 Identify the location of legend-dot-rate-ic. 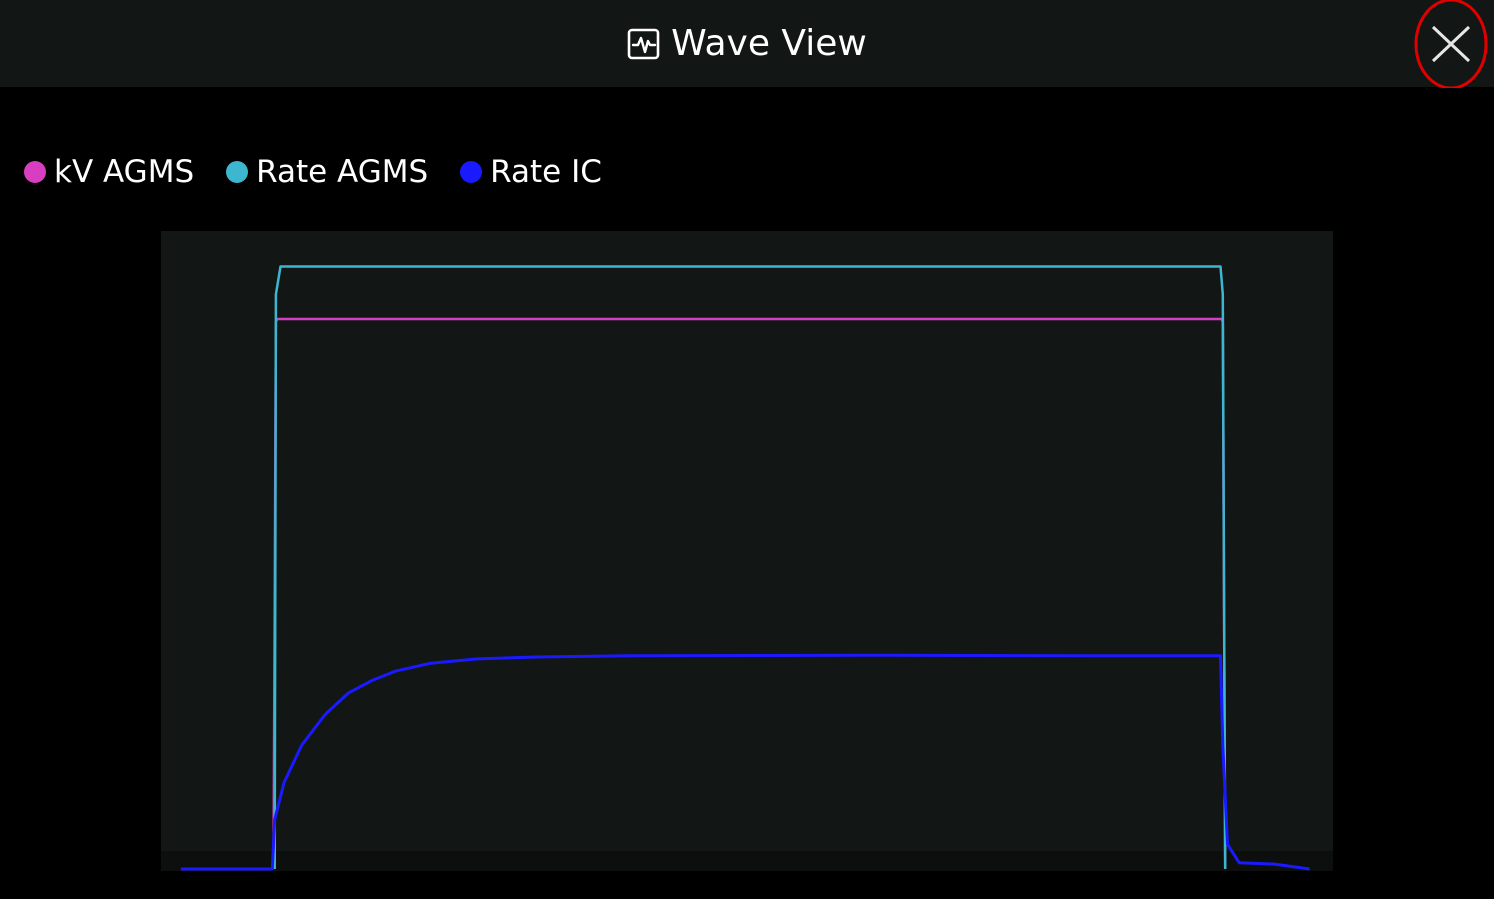
(471, 172).